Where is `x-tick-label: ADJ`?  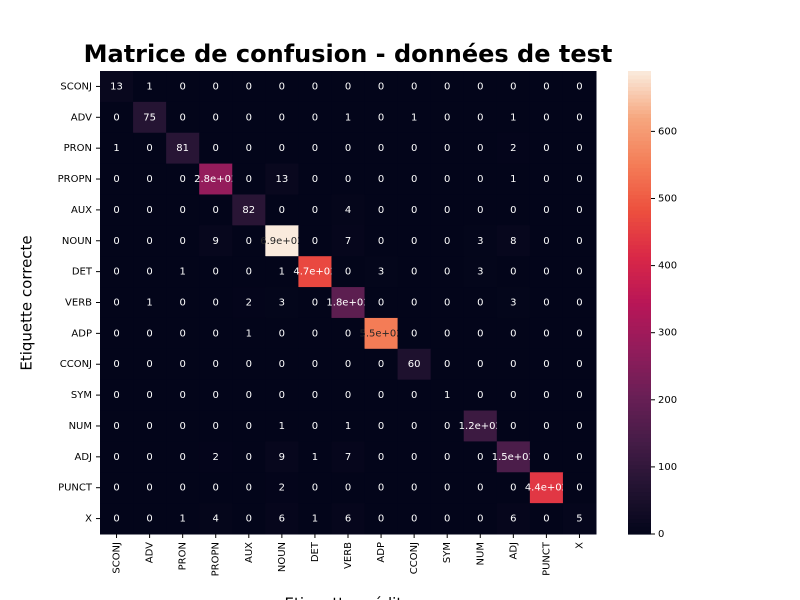
x-tick-label: ADJ is located at coordinates (513, 551).